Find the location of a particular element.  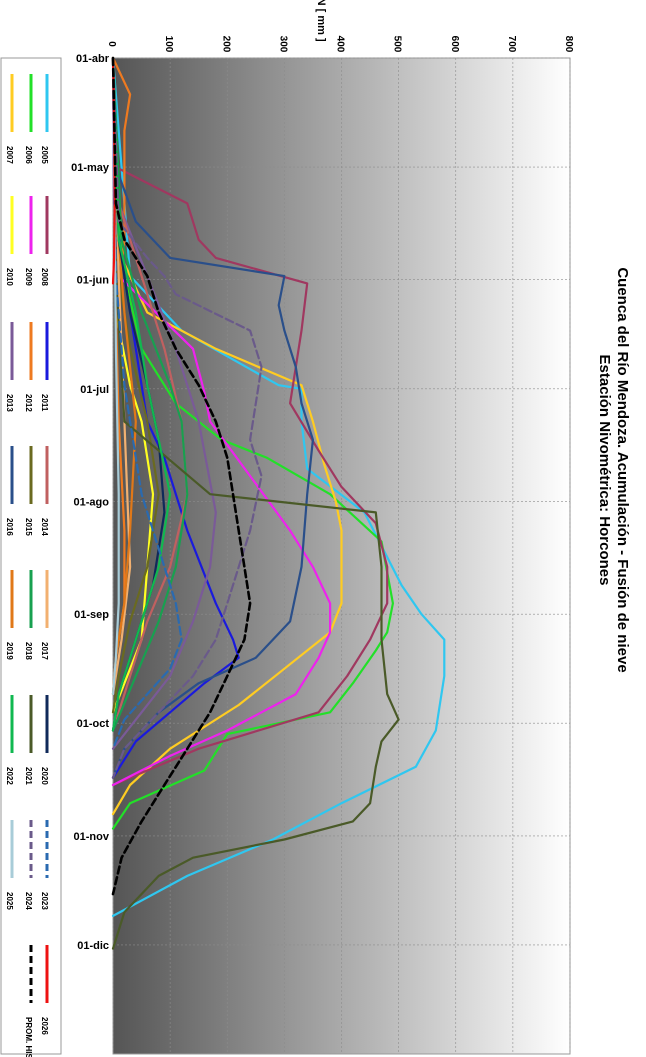

x-tick-label: 01-dic is located at coordinates (93, 946).